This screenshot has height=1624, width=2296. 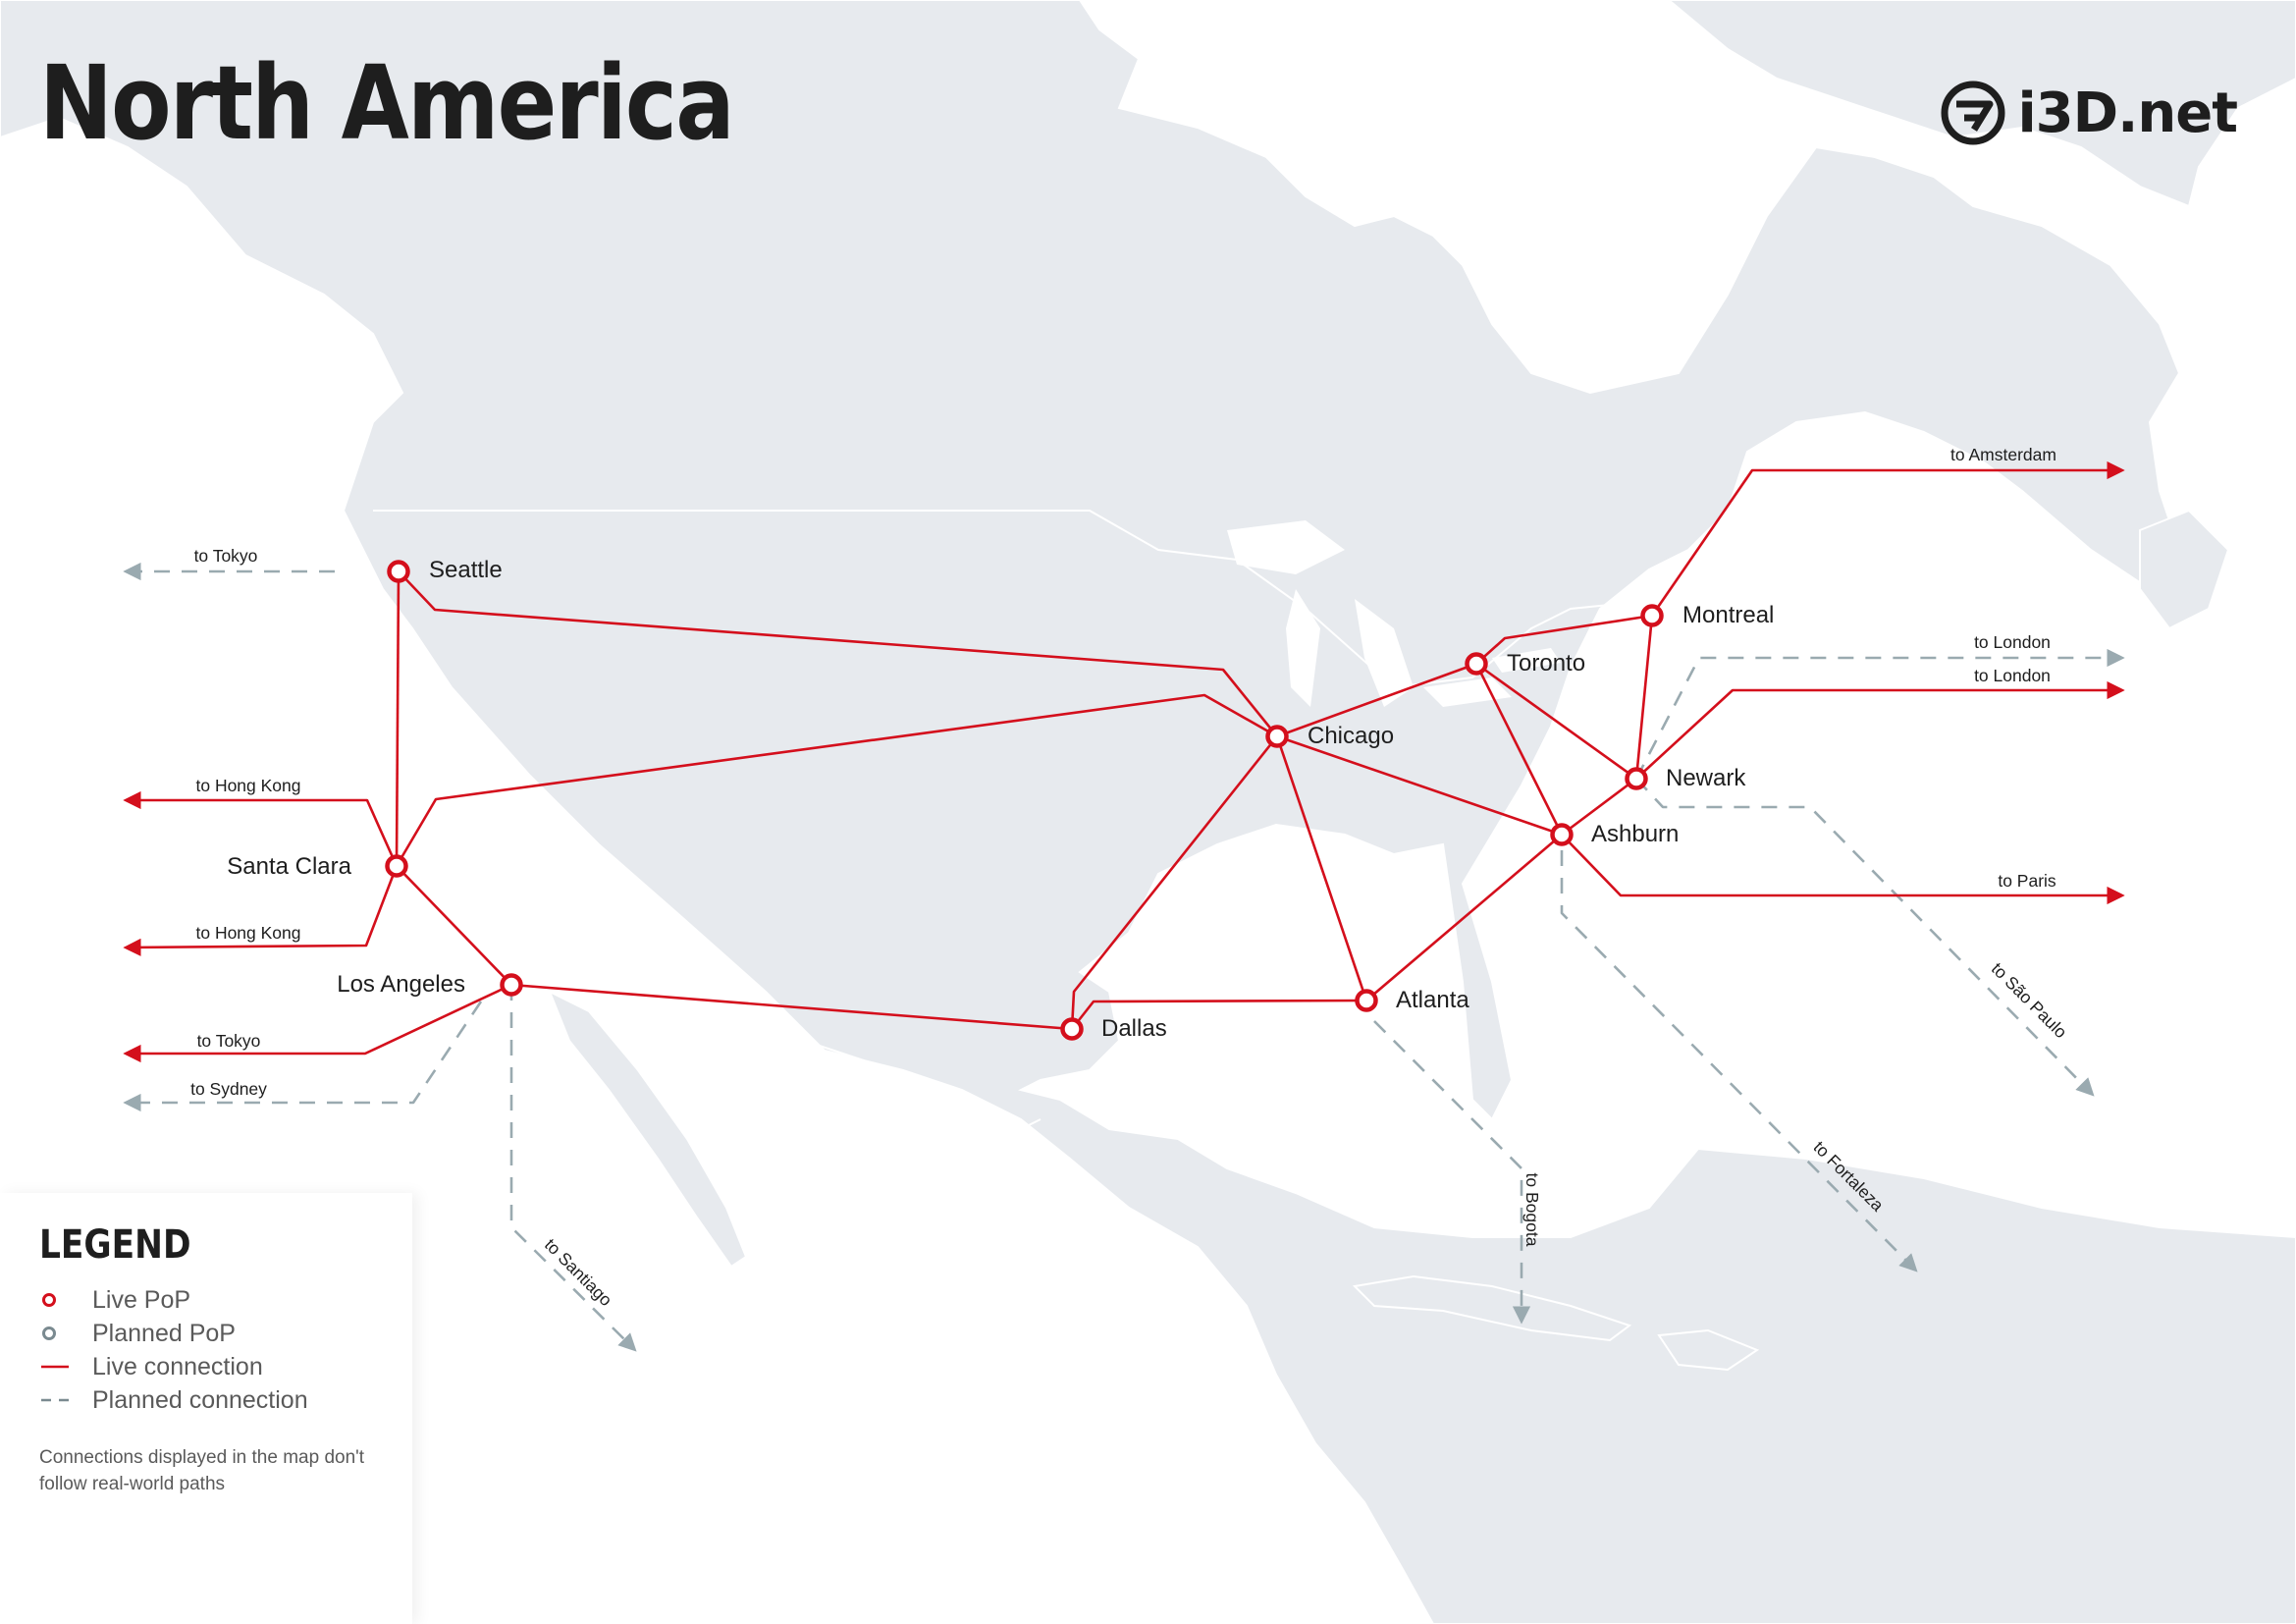 I want to click on pop-label-seattle: Seattle, so click(x=466, y=570).